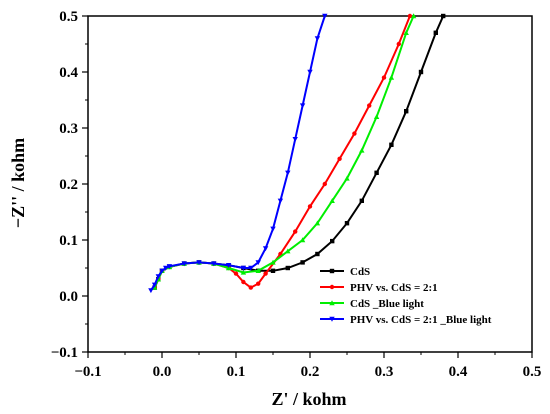 This screenshot has height=414, width=550. Describe the element at coordinates (308, 399) in the screenshot. I see `x-axis-label: Z' / kohm` at that location.